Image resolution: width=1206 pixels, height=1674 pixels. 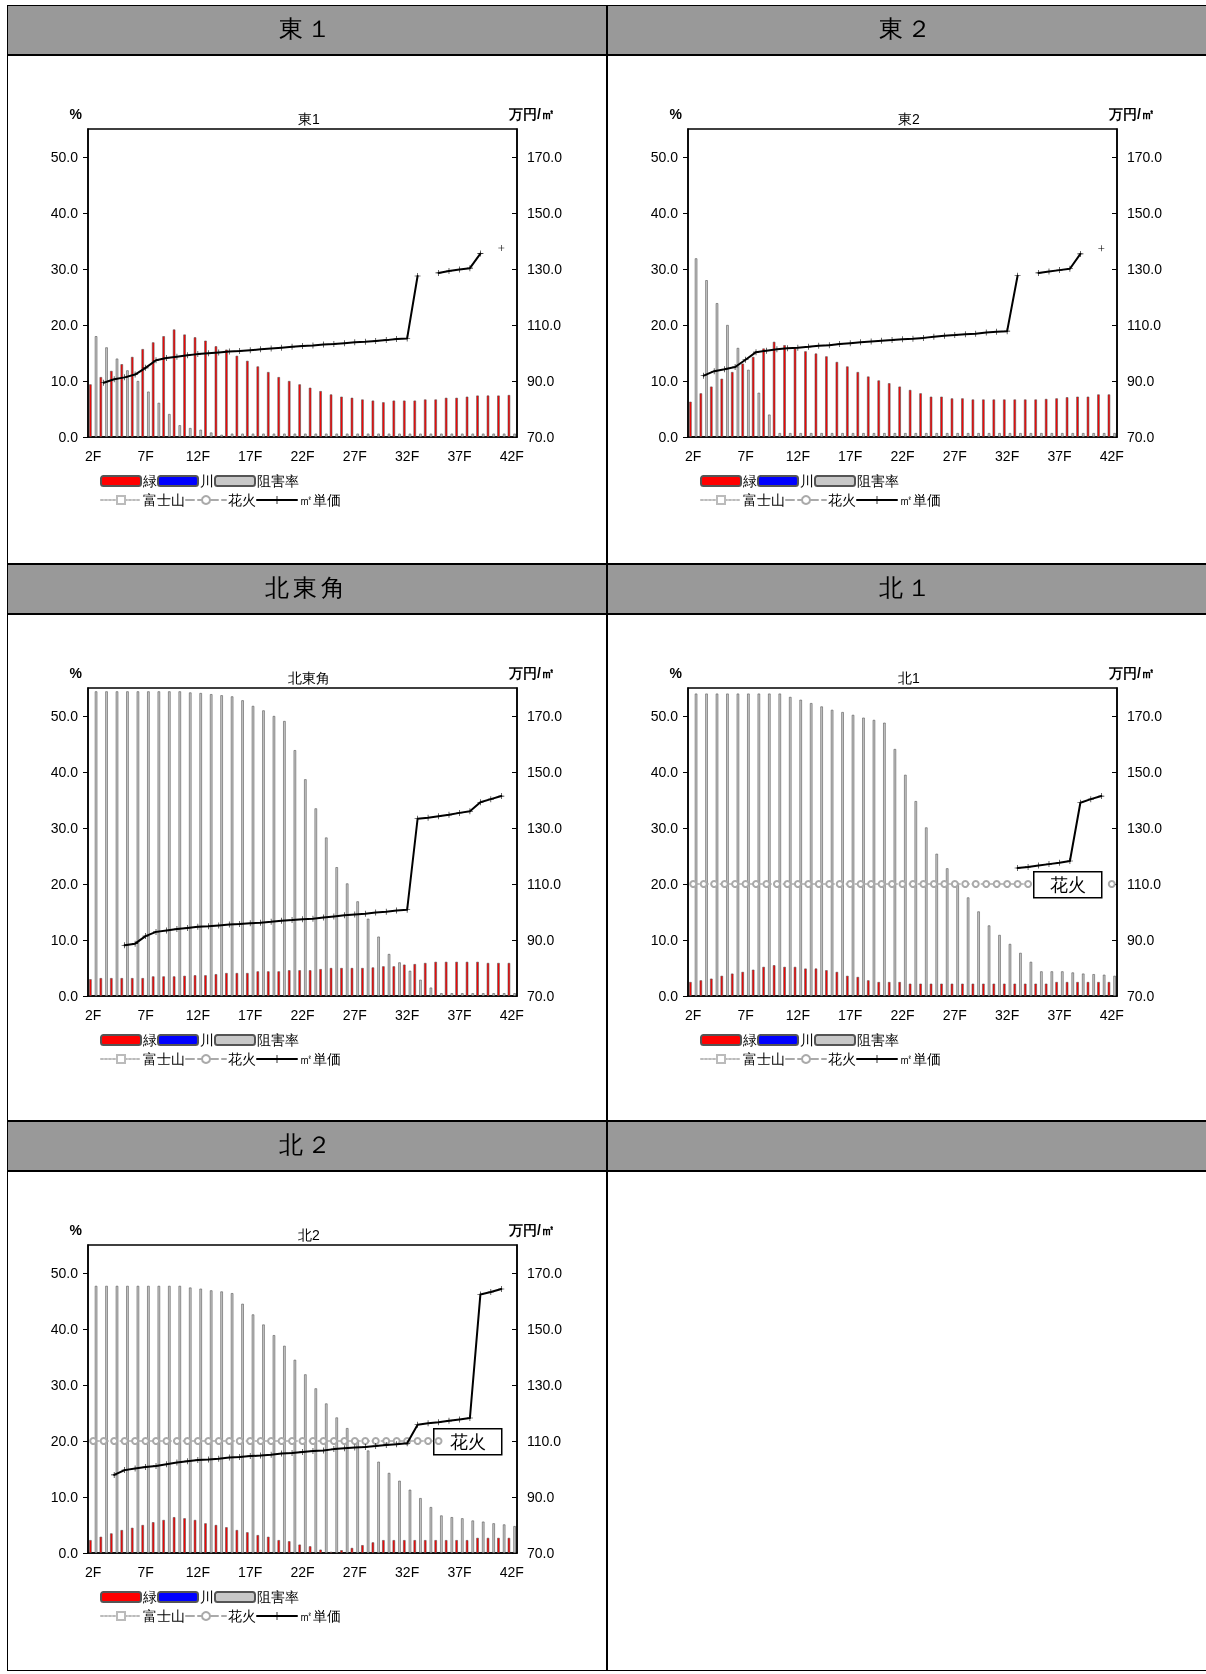 I want to click on chart-title: 北１, so click(x=906, y=589).